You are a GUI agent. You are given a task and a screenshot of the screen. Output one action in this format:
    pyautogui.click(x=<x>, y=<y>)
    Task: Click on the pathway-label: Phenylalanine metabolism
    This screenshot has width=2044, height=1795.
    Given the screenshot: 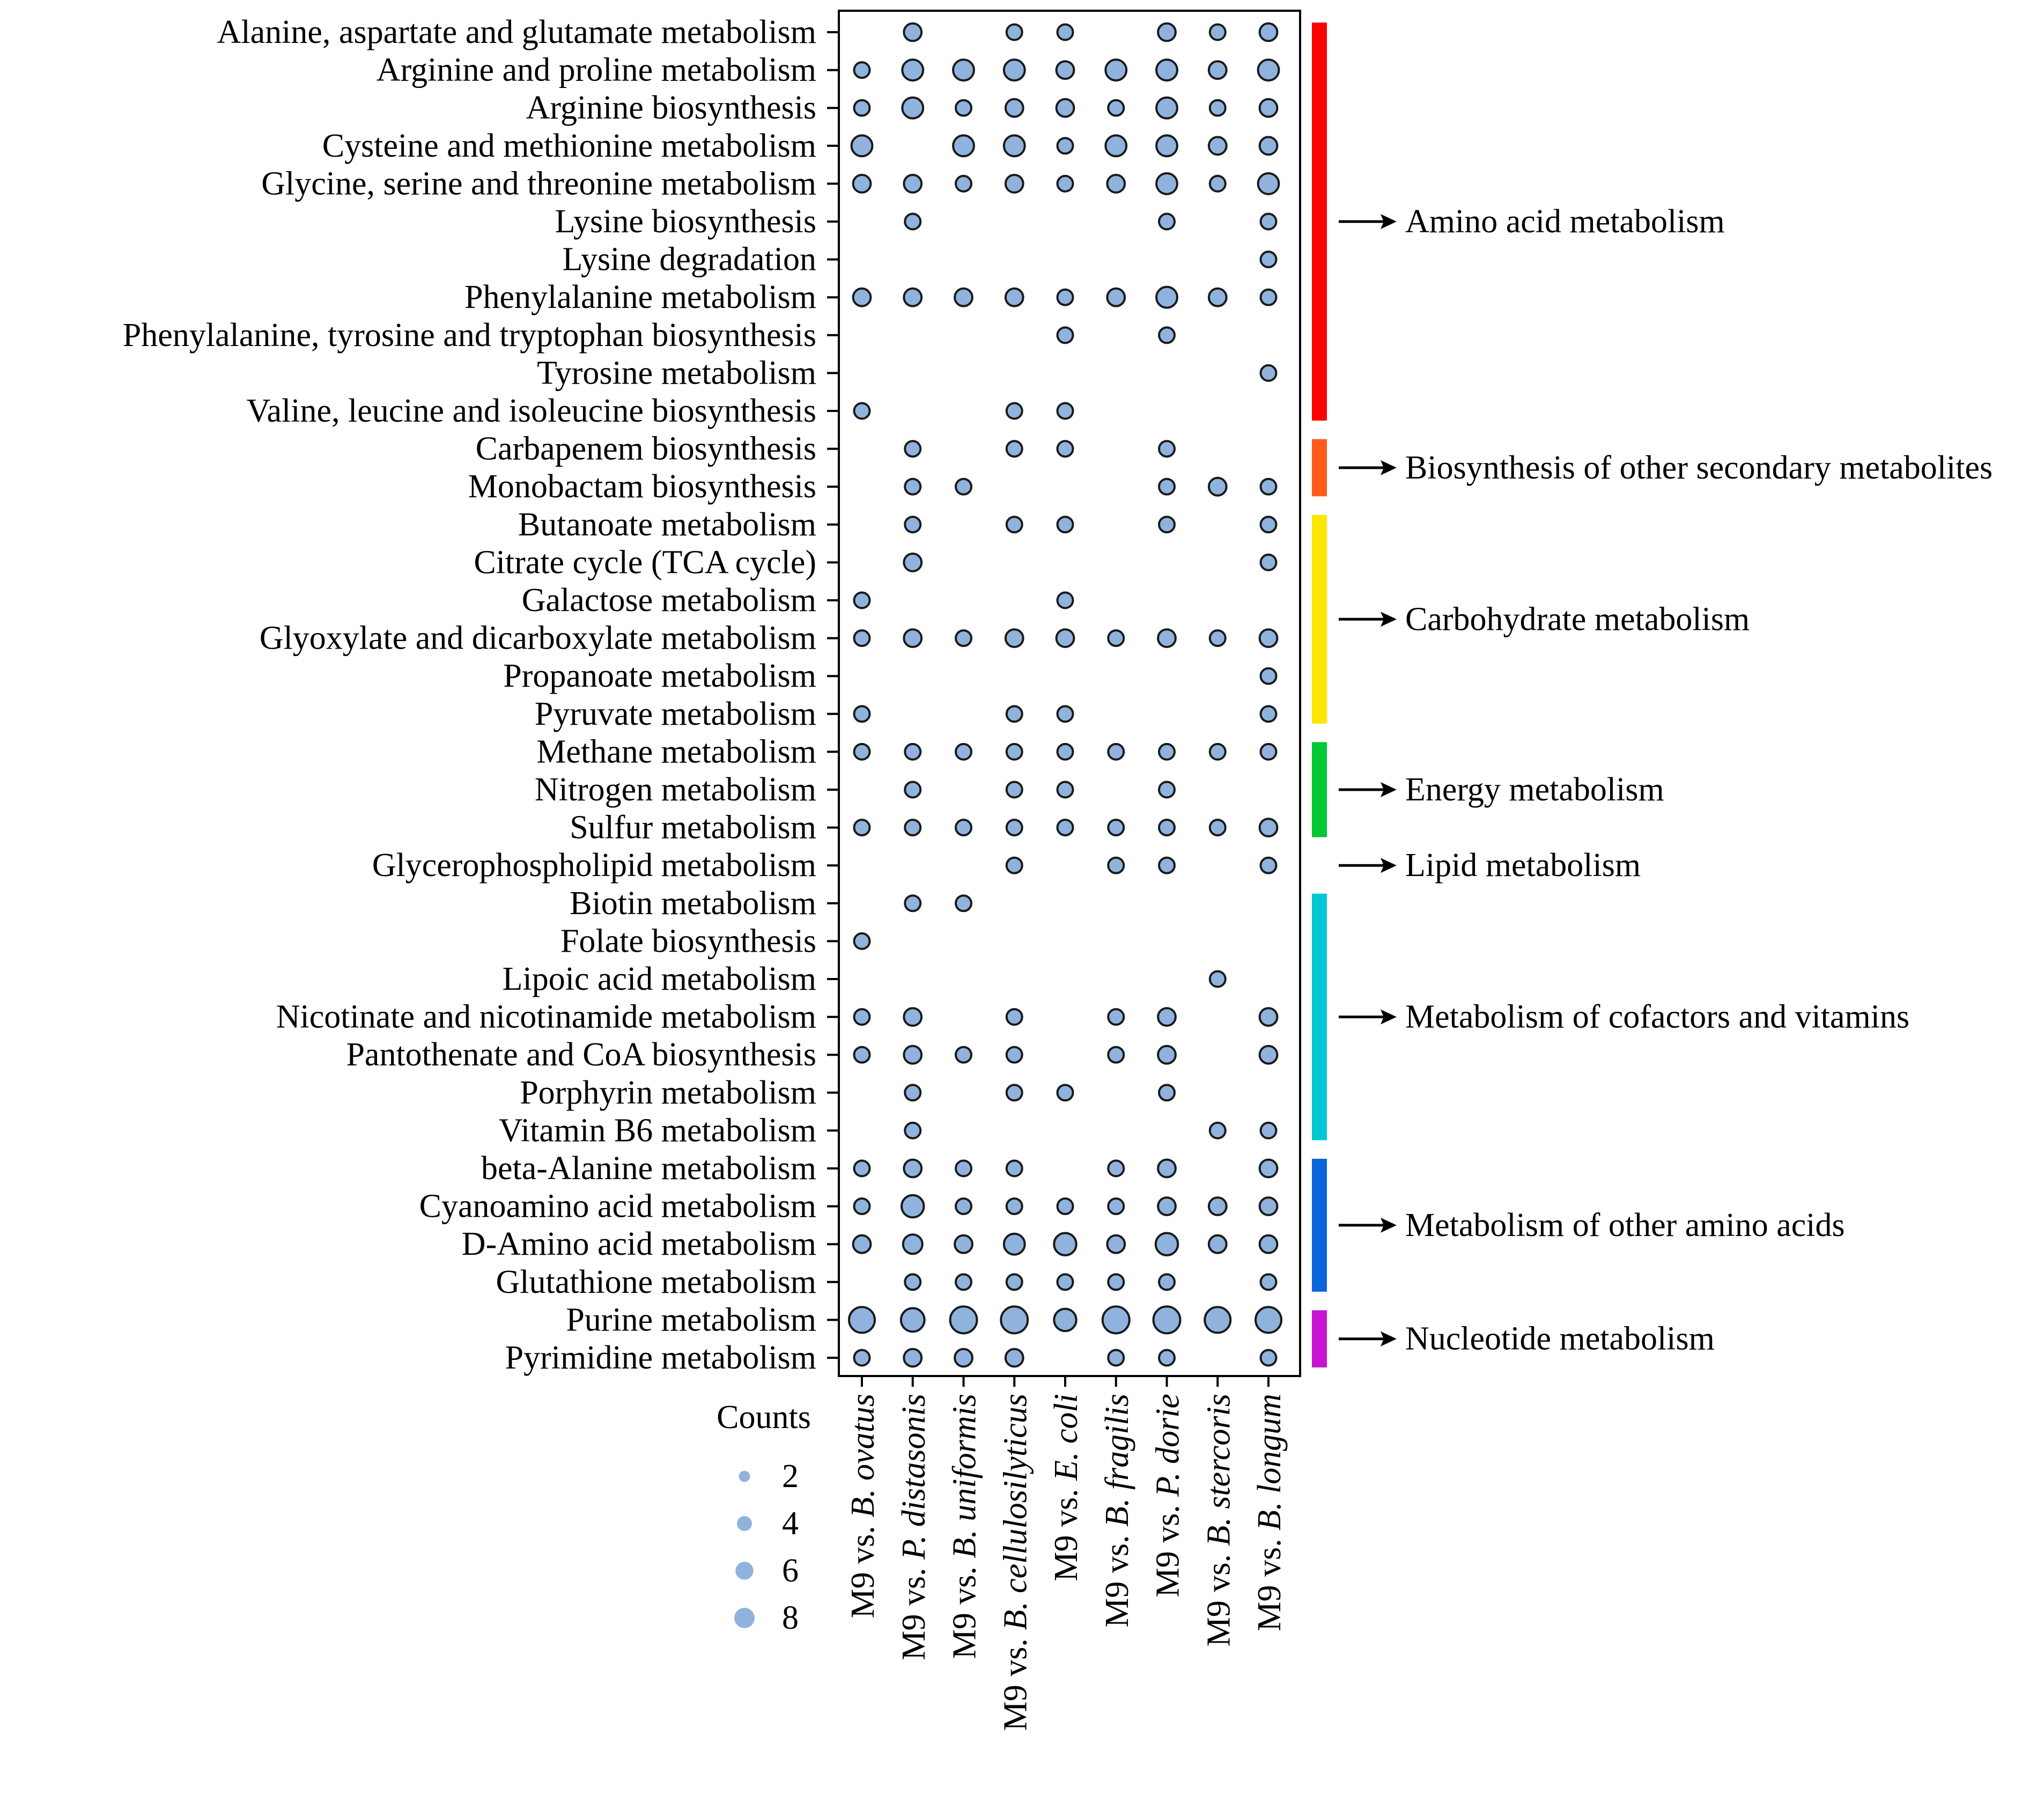 What is the action you would take?
    pyautogui.click(x=640, y=297)
    